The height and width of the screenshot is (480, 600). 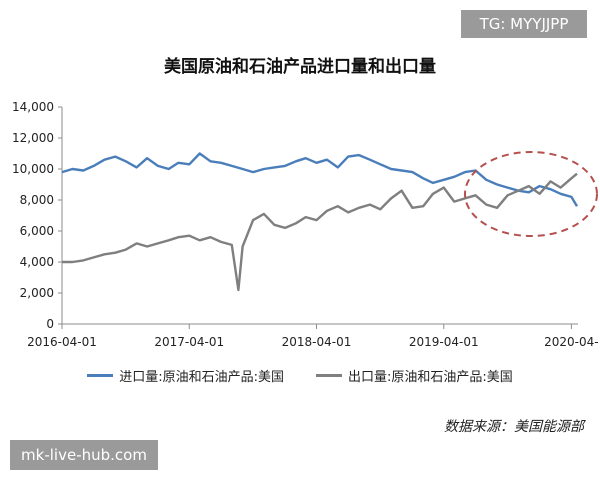 I want to click on x-tick-label: 2020-04-, so click(x=571, y=342).